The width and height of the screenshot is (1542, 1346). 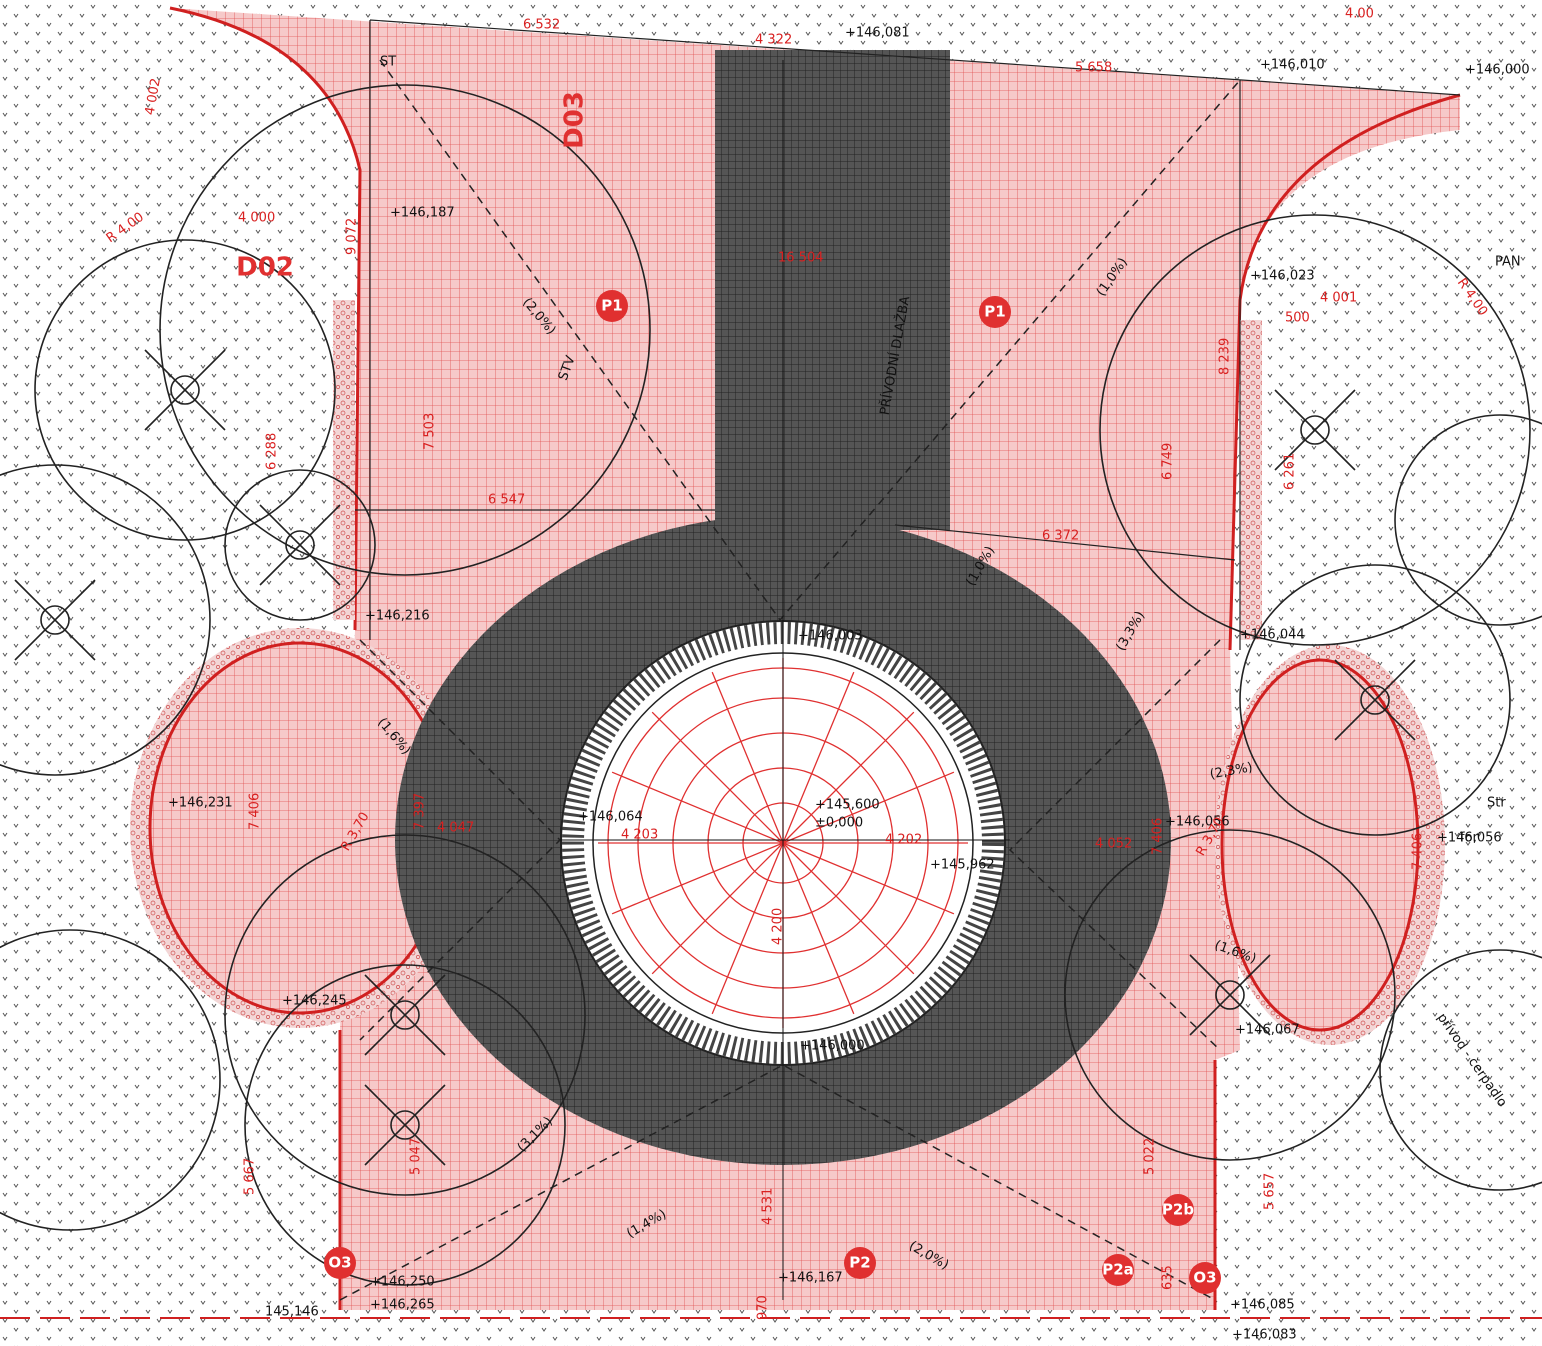 I want to click on dimension: 4.00, so click(x=1359, y=14).